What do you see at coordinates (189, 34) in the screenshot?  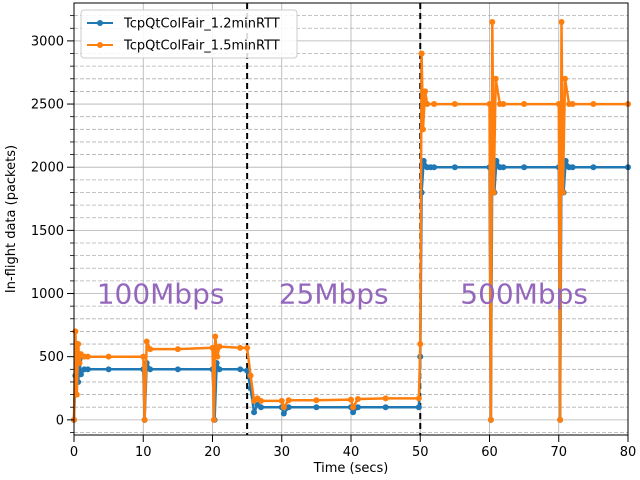 I see `legend-box` at bounding box center [189, 34].